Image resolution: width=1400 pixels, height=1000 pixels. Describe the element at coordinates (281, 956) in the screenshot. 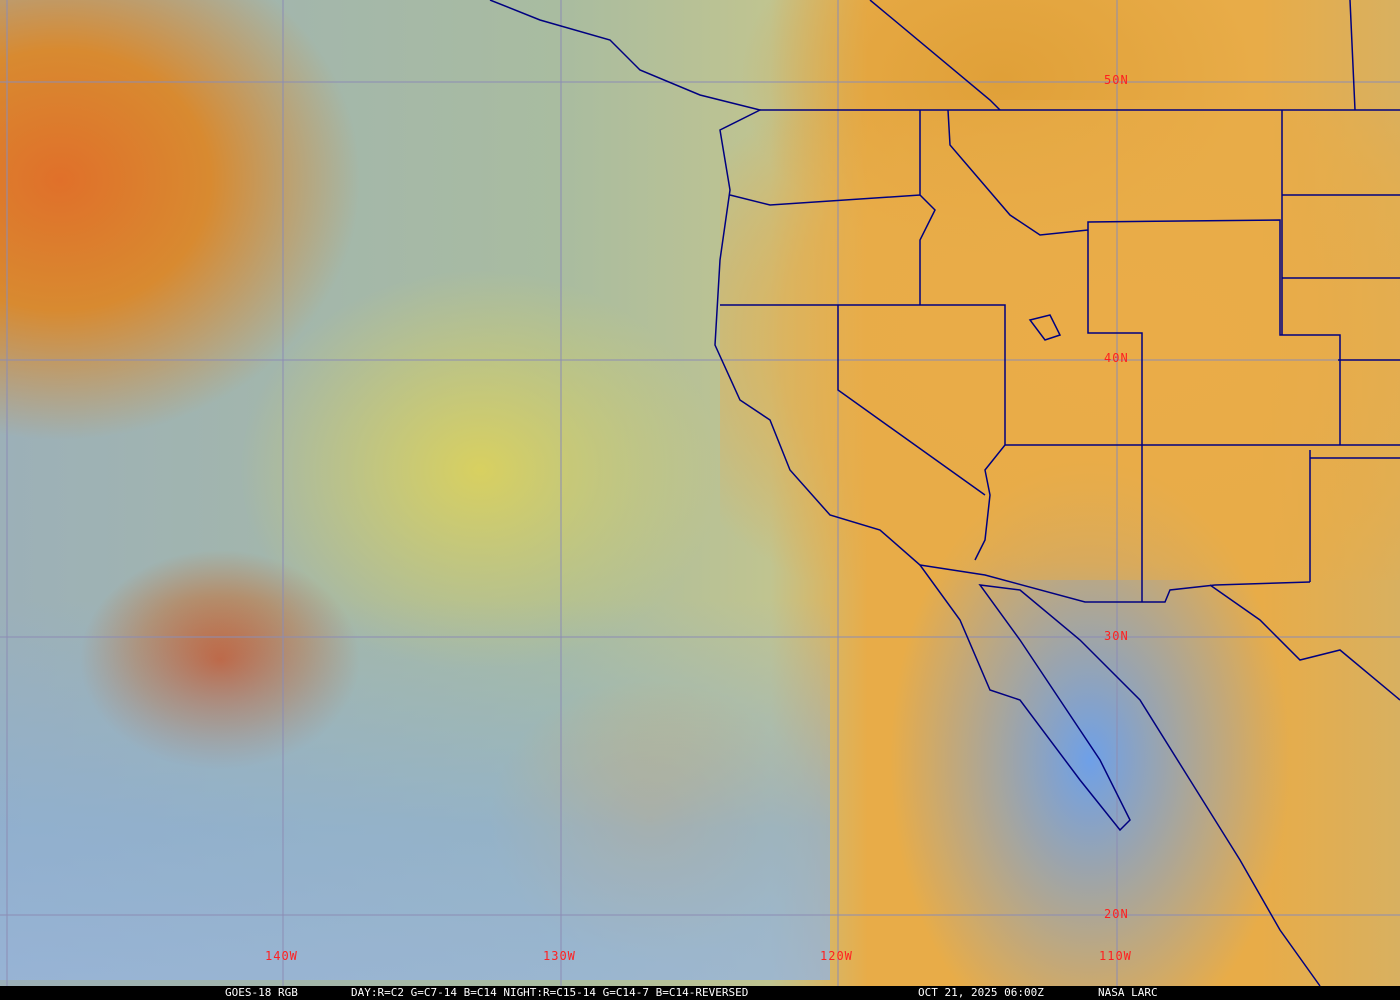

I see `lon-label-140w: 140W` at that location.